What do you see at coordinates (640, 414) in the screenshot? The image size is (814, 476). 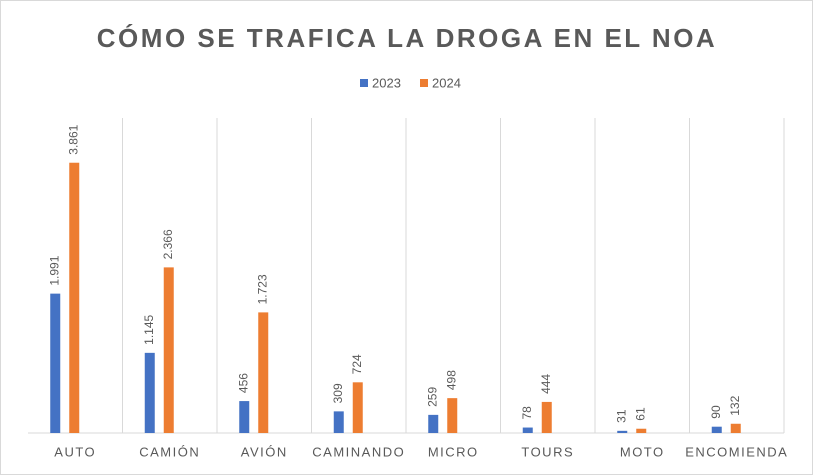 I see `value-label: 61` at bounding box center [640, 414].